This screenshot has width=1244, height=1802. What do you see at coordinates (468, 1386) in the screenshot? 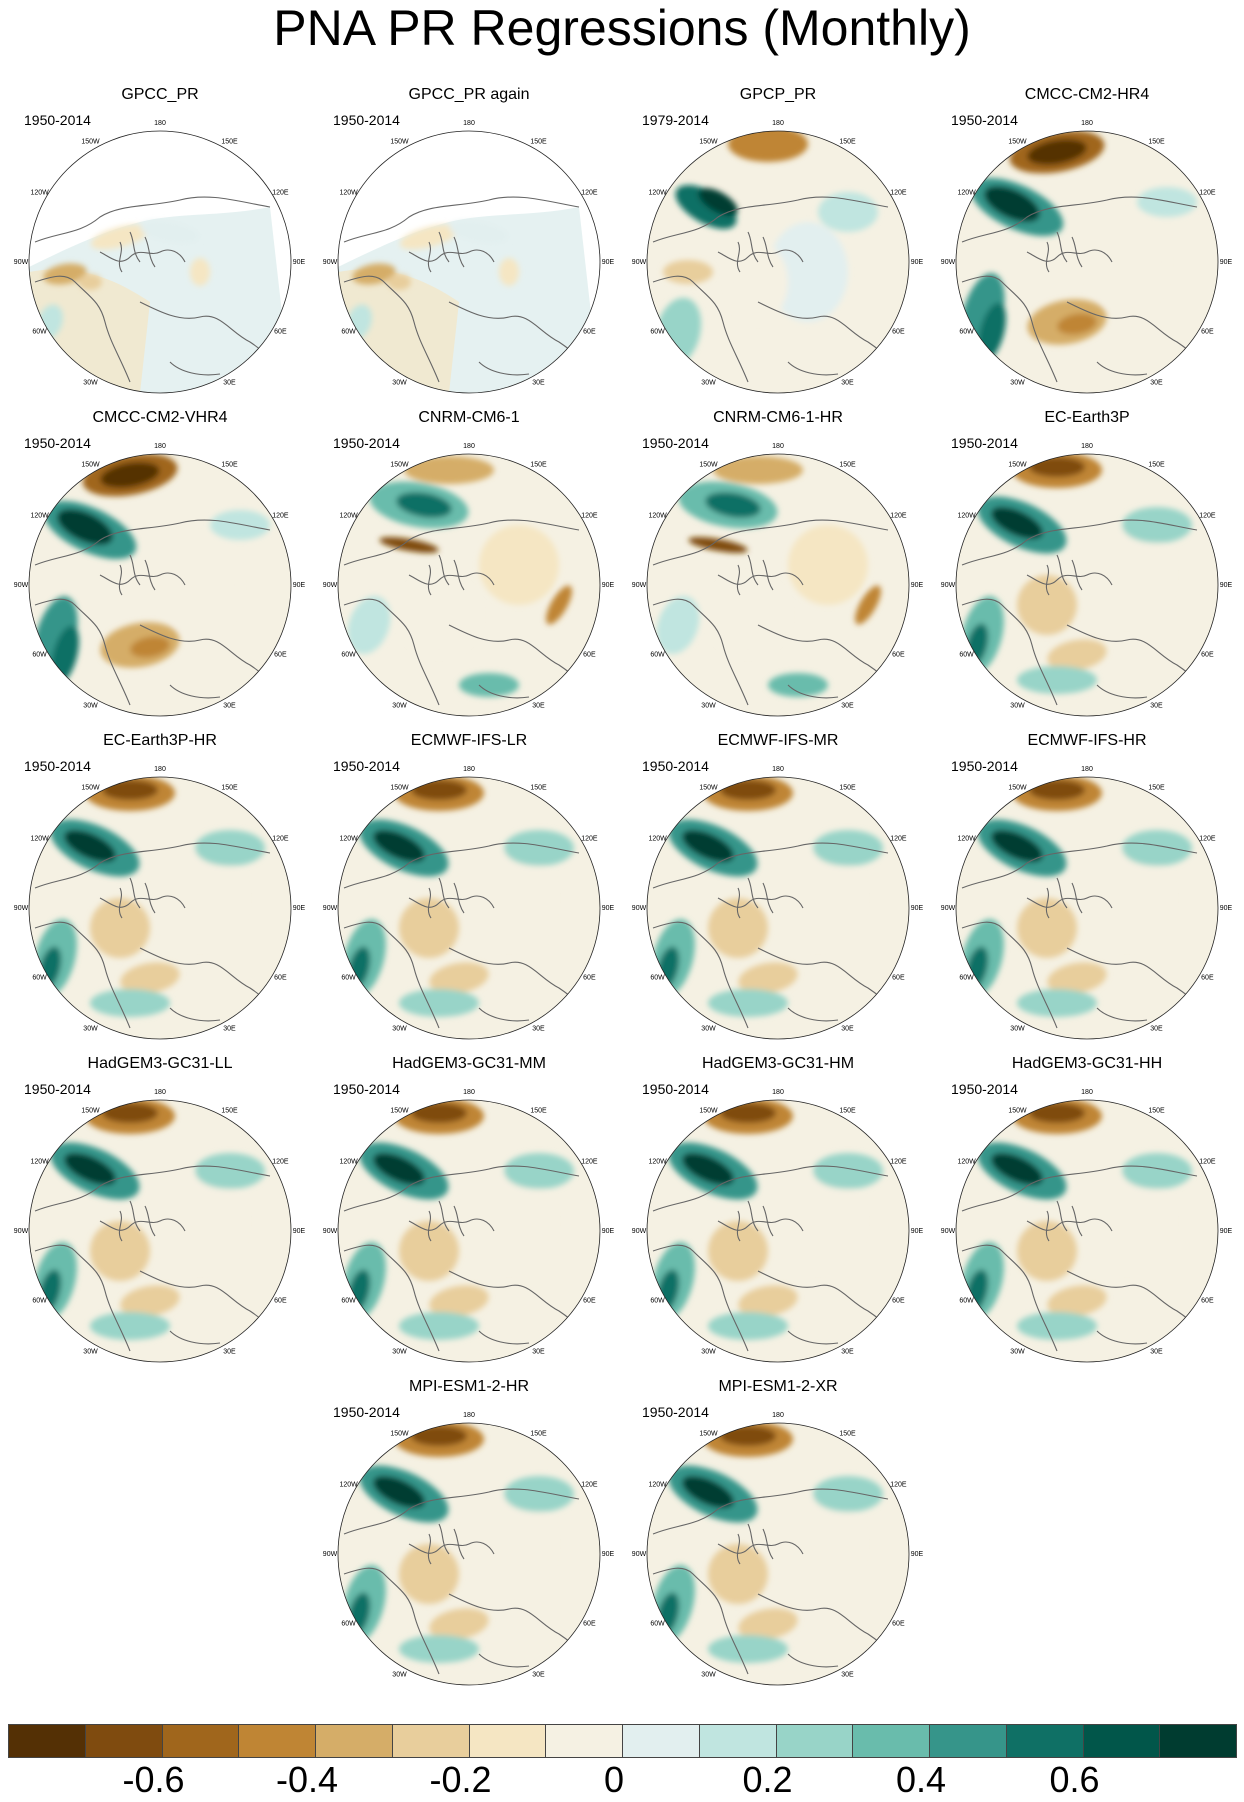
I see `panel-title: MPI-ESM1-2-HR` at bounding box center [468, 1386].